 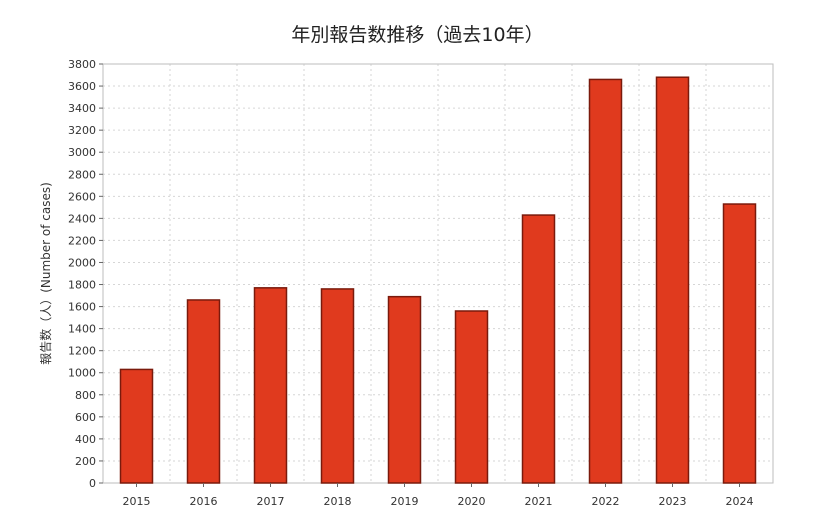 What do you see at coordinates (82, 64) in the screenshot?
I see `y-tick-label: 3800` at bounding box center [82, 64].